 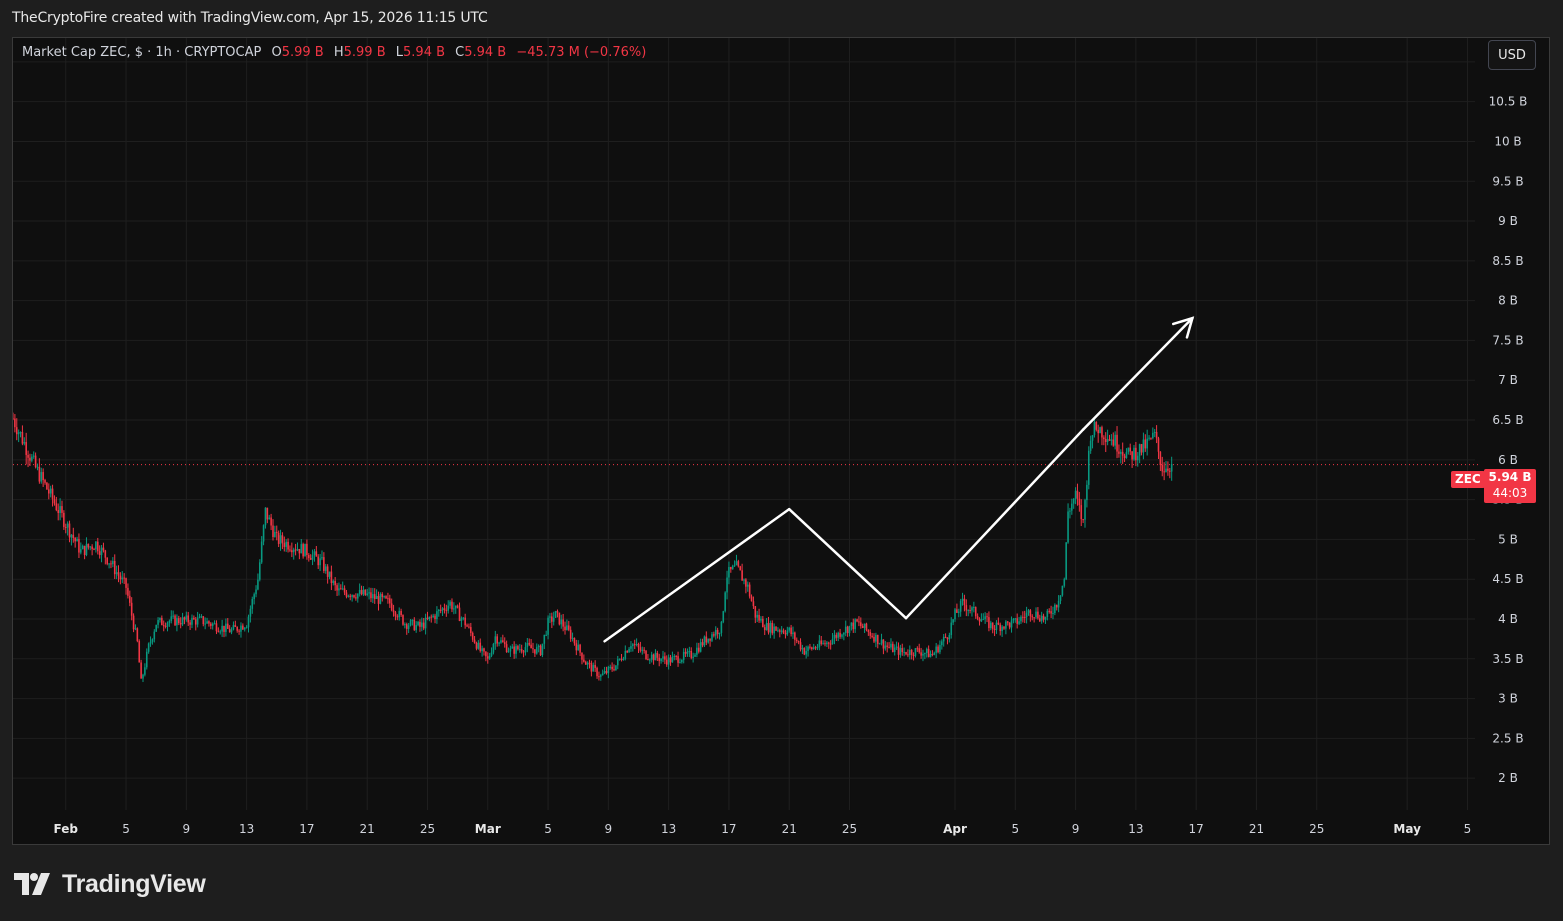 What do you see at coordinates (1512, 55) in the screenshot?
I see `currency-button: USD` at bounding box center [1512, 55].